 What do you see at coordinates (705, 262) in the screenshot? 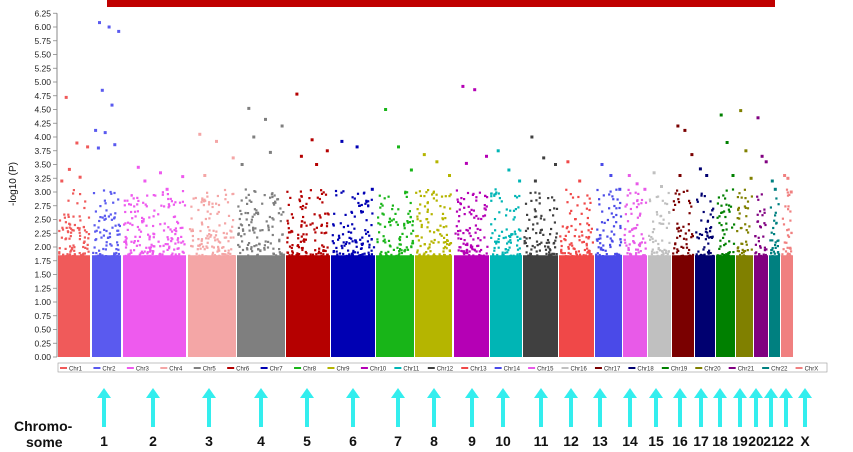
I see `series-Chr18` at bounding box center [705, 262].